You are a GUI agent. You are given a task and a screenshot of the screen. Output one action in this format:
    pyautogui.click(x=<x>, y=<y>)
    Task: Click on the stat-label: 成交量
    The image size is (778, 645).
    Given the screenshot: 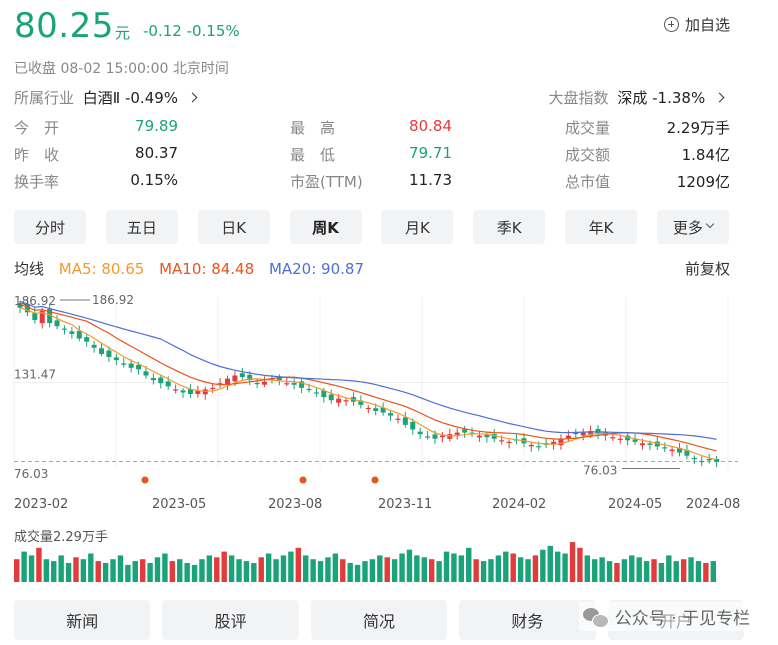 What is the action you would take?
    pyautogui.click(x=588, y=128)
    